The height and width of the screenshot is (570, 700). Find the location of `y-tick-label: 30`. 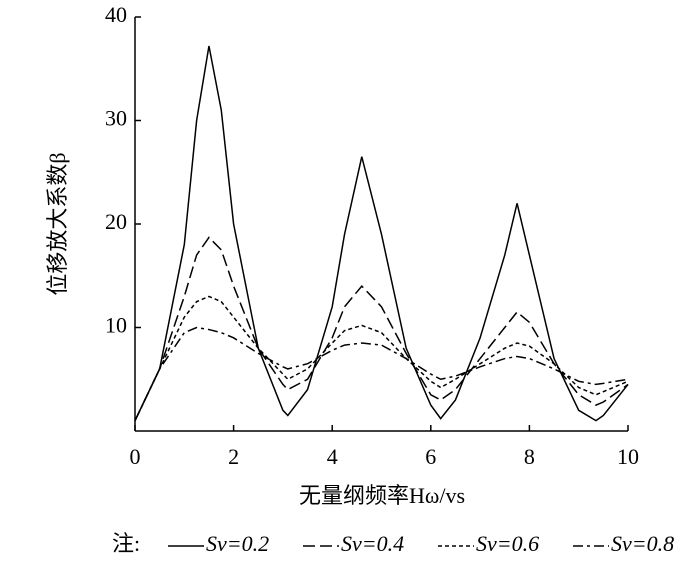

y-tick-label: 30 is located at coordinates (116, 118).